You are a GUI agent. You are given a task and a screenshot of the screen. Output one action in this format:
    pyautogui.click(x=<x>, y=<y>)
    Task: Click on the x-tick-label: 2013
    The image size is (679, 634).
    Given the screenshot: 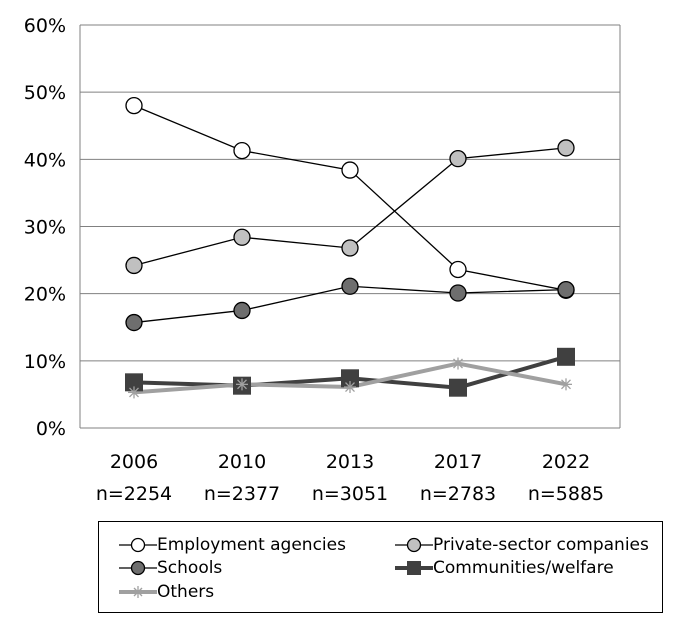 What is the action you would take?
    pyautogui.click(x=350, y=462)
    